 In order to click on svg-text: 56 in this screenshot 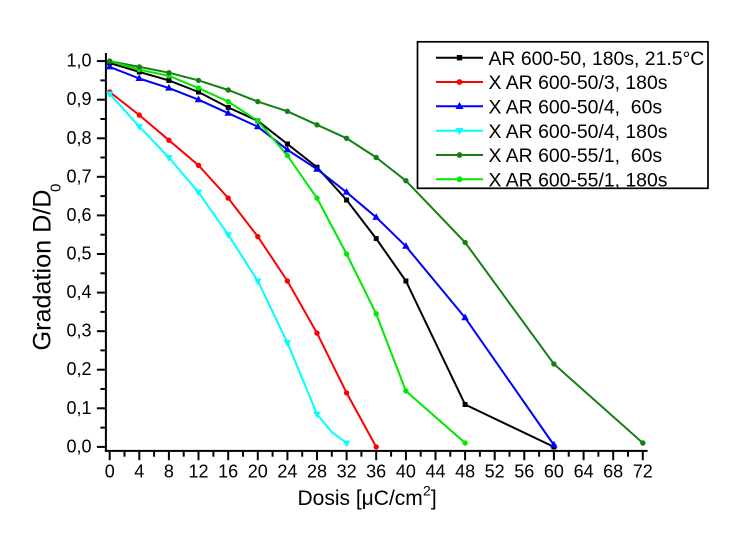, I will do `click(524, 472)`.